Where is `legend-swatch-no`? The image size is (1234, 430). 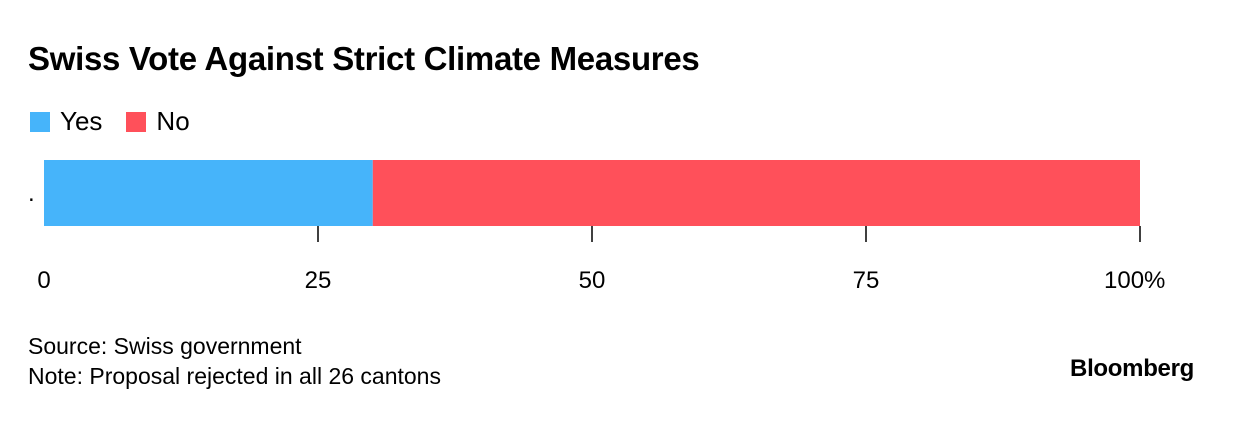
legend-swatch-no is located at coordinates (136, 121).